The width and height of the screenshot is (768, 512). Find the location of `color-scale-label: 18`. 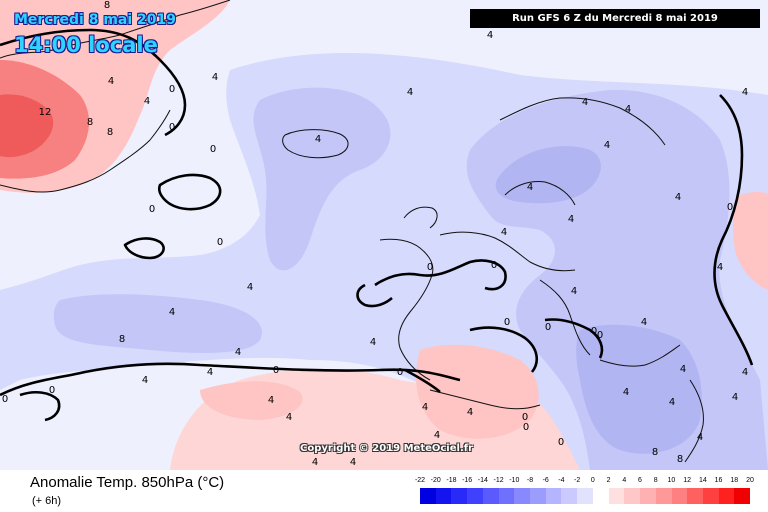

color-scale-label: 18 is located at coordinates (734, 480).